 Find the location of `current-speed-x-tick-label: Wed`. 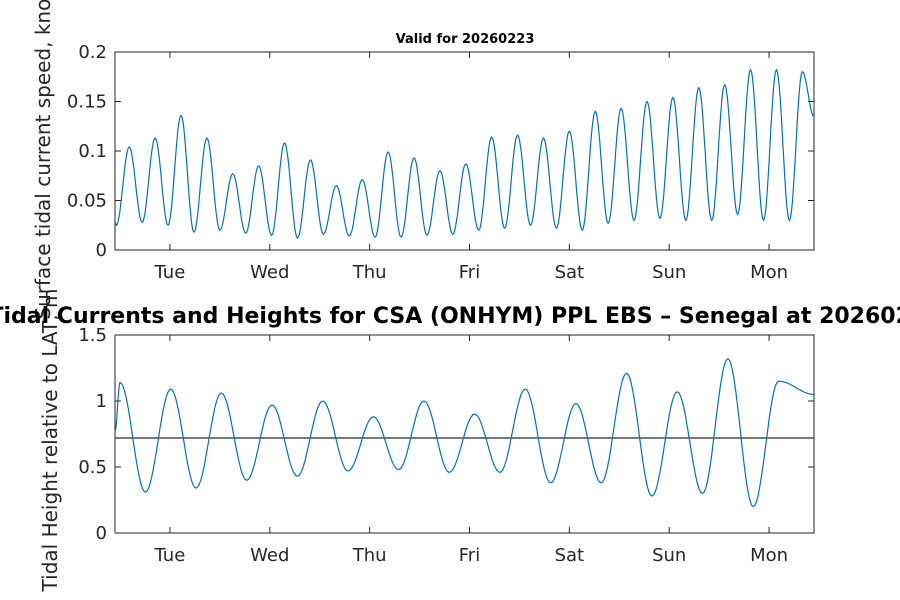

current-speed-x-tick-label: Wed is located at coordinates (269, 272).